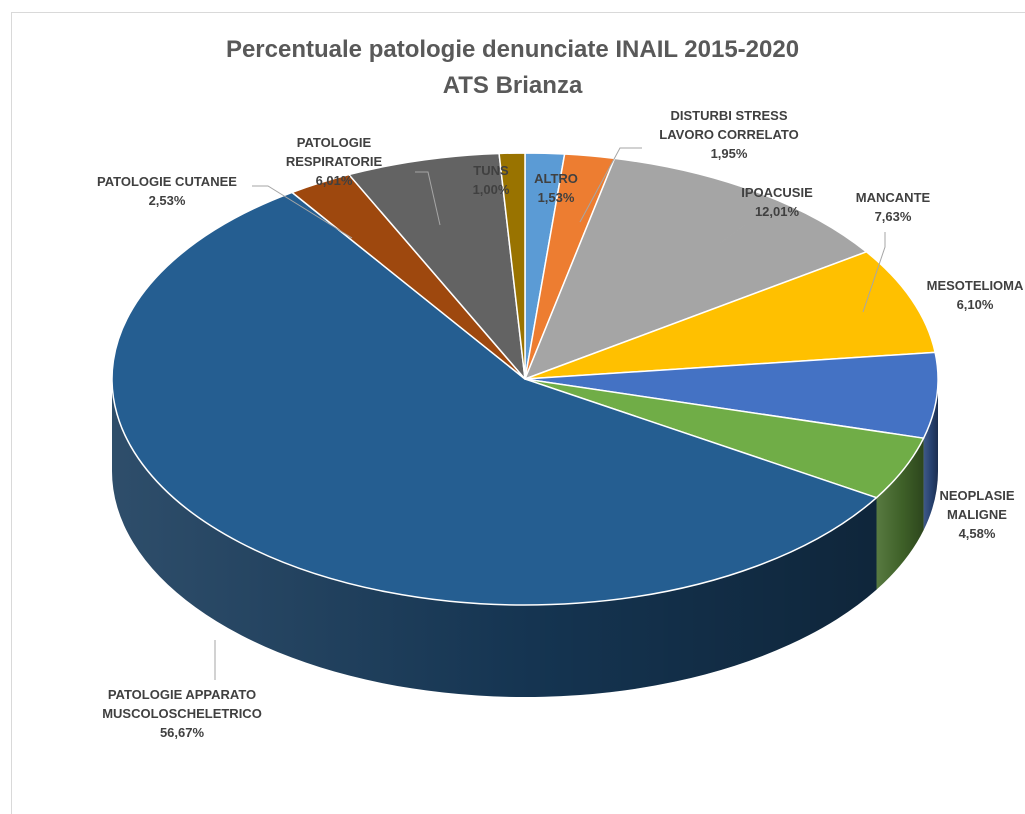  I want to click on chart-subtitle: ATS Brianza, so click(512, 85).